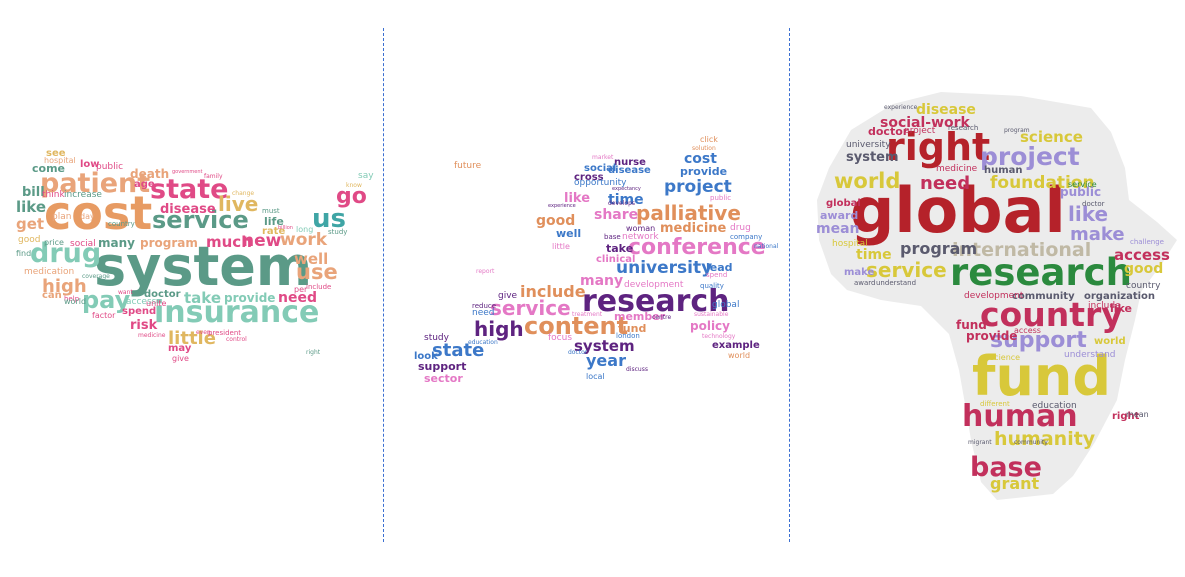  I want to click on word: company, so click(746, 237).